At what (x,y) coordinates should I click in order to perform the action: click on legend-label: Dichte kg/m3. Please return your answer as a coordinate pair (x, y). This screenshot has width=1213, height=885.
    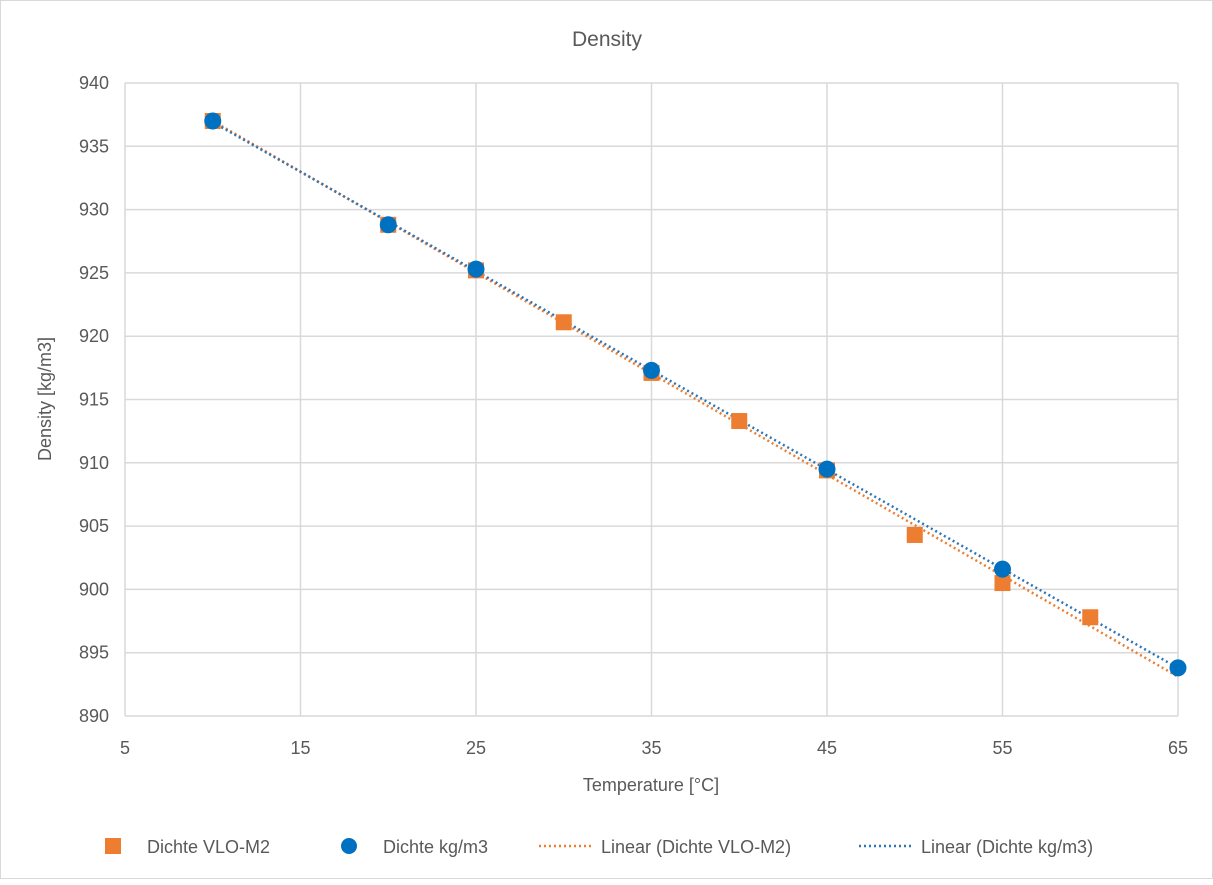
    Looking at the image, I should click on (435, 847).